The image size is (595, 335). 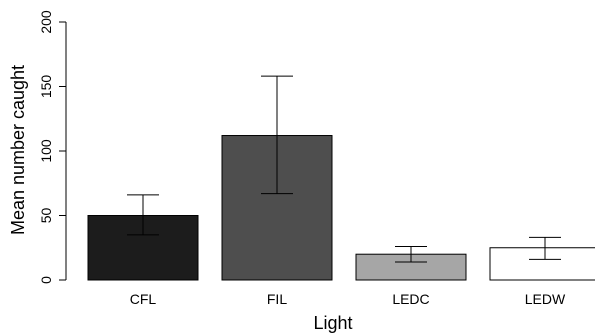 I want to click on y-tick-label: 200, so click(x=46, y=22).